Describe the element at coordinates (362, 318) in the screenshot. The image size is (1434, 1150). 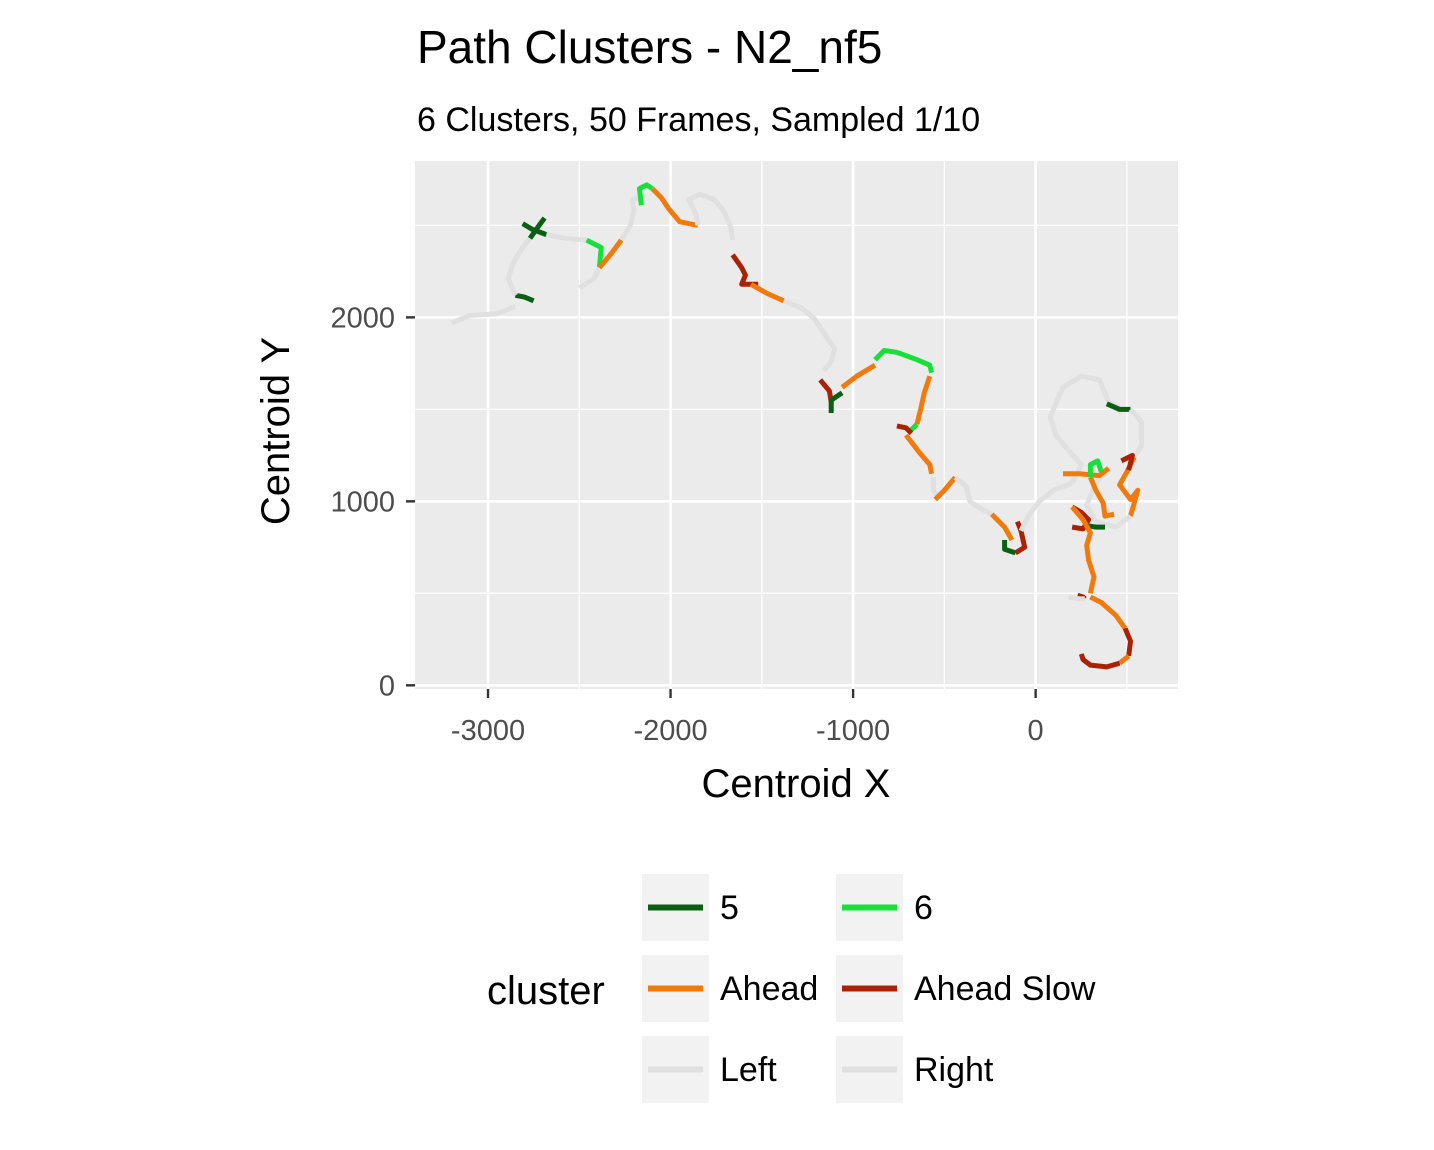
I see `y-tick-label: 2000` at that location.